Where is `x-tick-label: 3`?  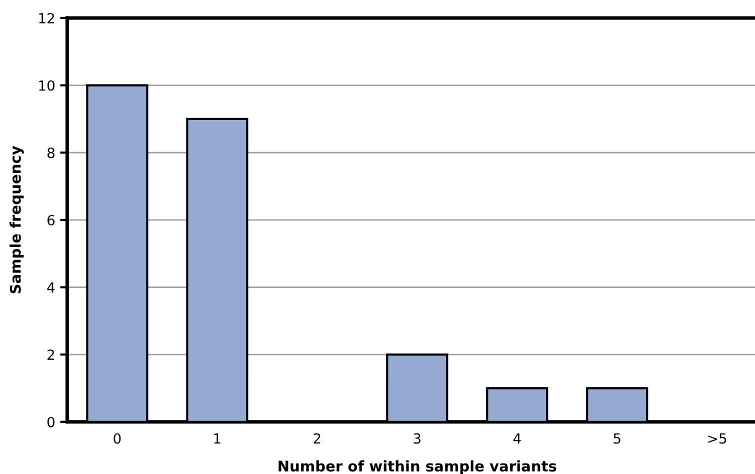
x-tick-label: 3 is located at coordinates (417, 438).